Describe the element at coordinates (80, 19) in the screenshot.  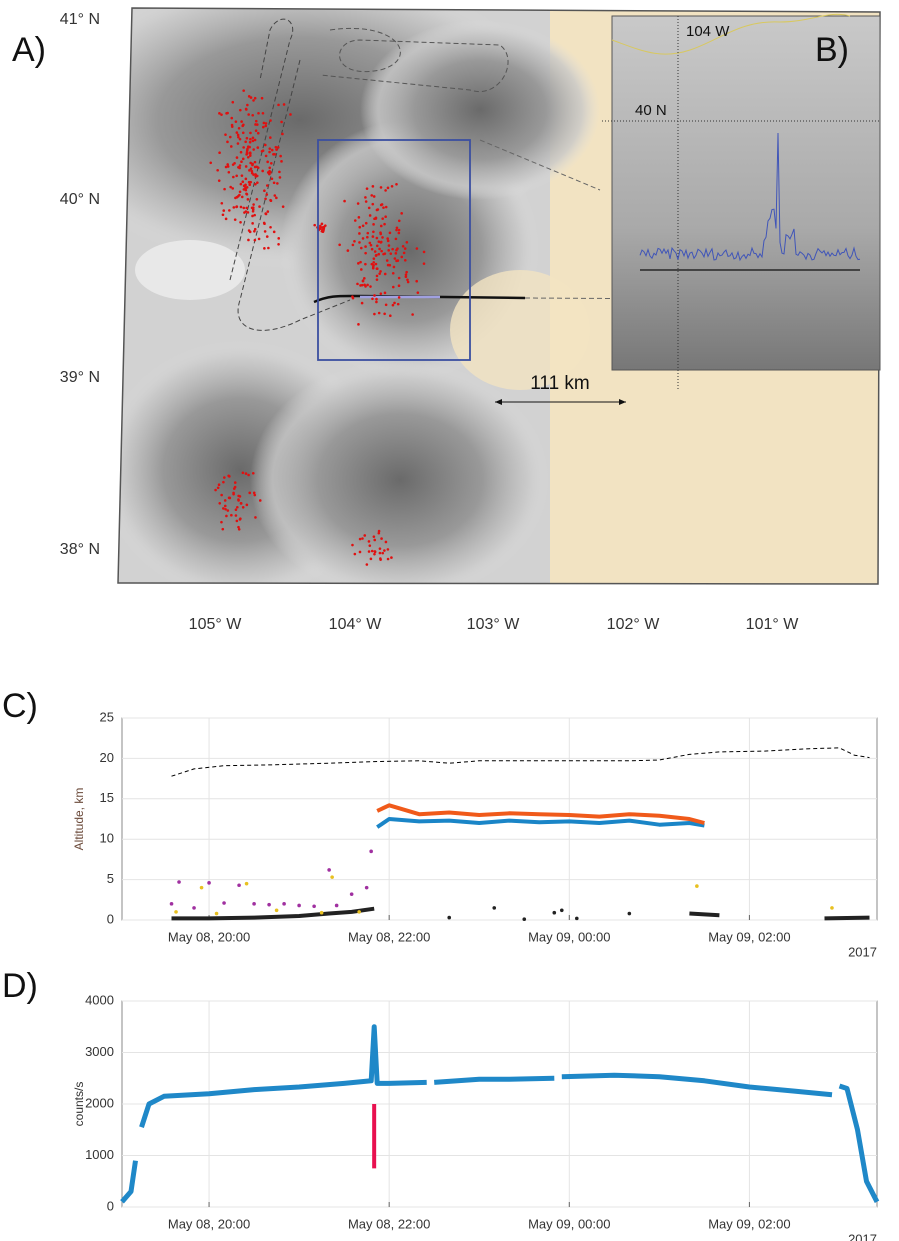
I see `lat-label: 41° N` at that location.